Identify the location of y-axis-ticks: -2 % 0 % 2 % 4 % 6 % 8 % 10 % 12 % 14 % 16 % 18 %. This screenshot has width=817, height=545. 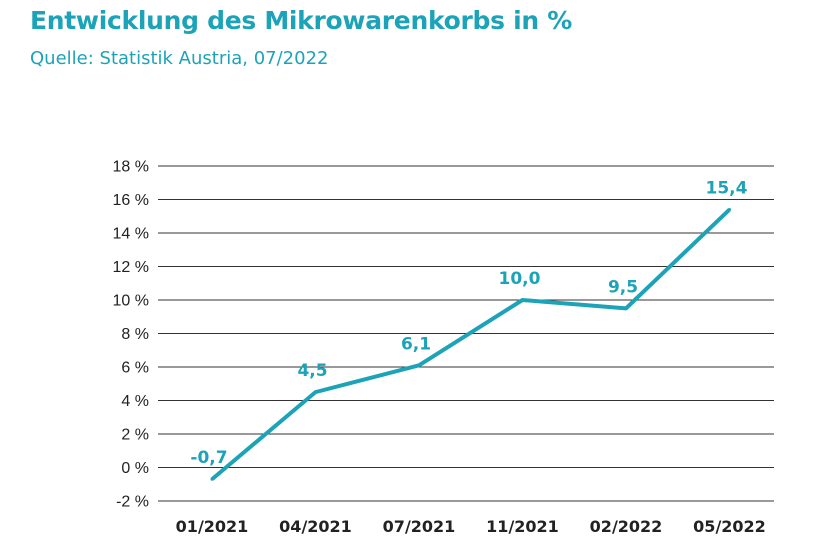
(131, 335).